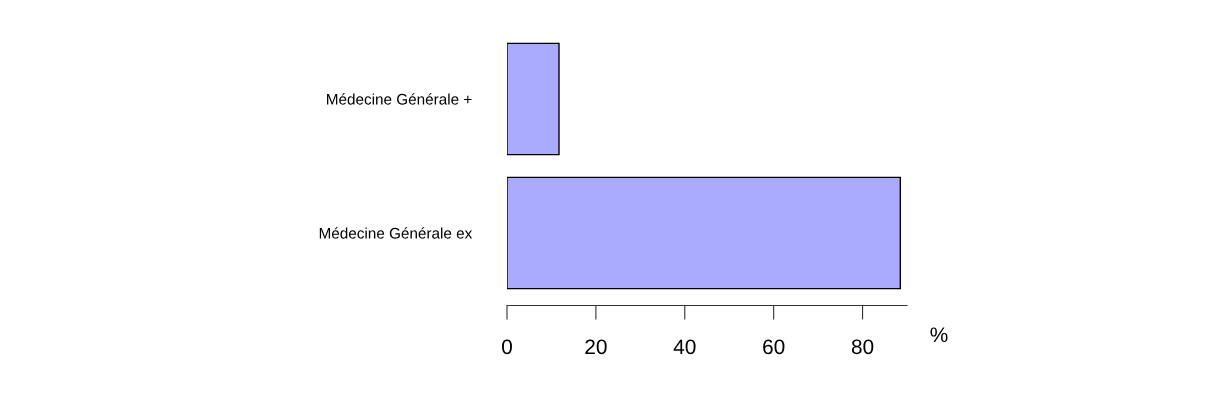 The image size is (1206, 403). What do you see at coordinates (862, 347) in the screenshot?
I see `x-tick-label: 80` at bounding box center [862, 347].